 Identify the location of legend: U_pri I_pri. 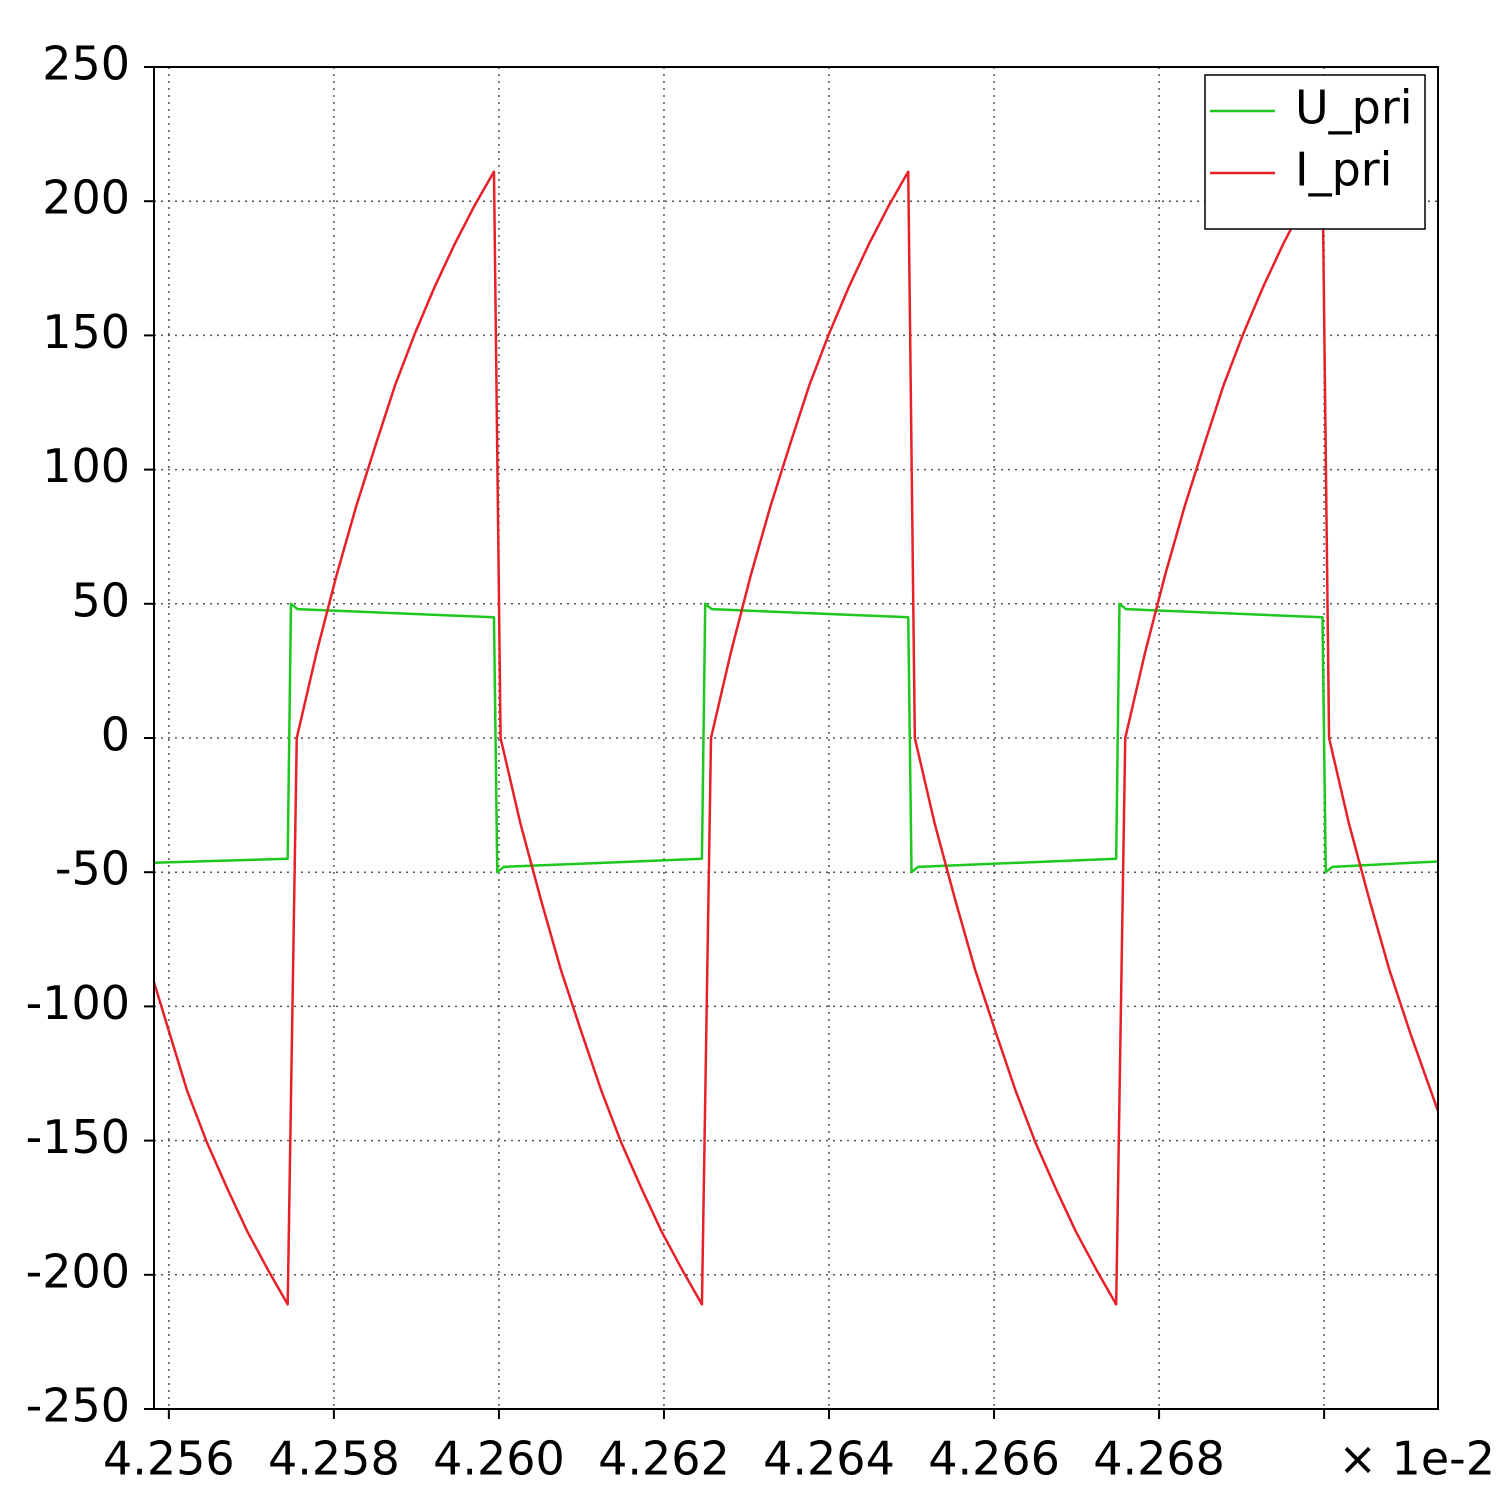
(1315, 152).